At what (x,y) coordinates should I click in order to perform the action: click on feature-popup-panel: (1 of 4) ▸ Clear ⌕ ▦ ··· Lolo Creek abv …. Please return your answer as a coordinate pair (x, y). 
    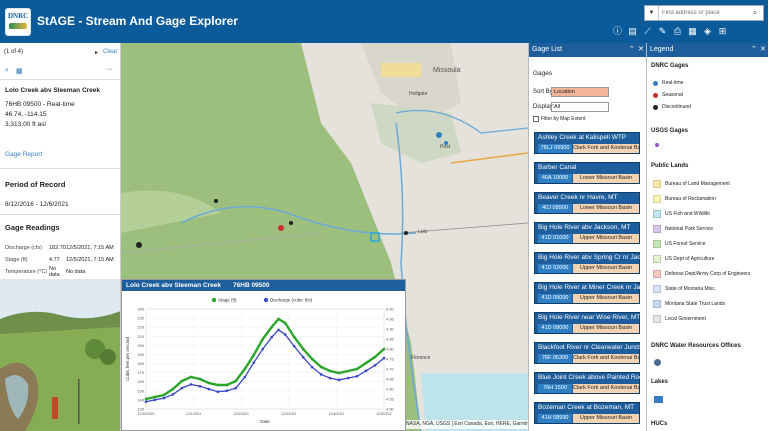
    Looking at the image, I should click on (60, 237).